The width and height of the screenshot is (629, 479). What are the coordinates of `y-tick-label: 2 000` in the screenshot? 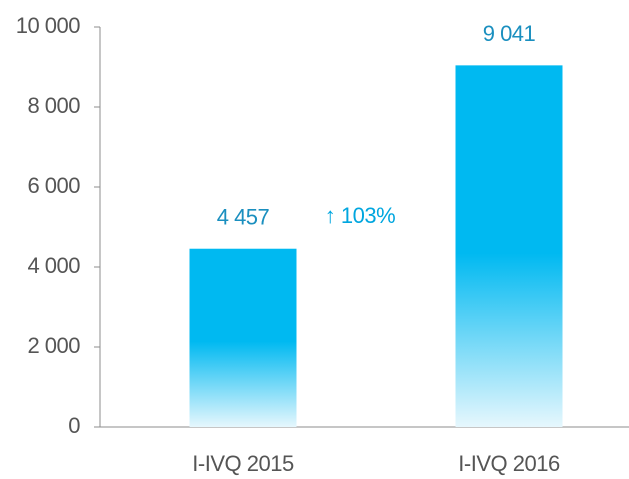 It's located at (53, 345).